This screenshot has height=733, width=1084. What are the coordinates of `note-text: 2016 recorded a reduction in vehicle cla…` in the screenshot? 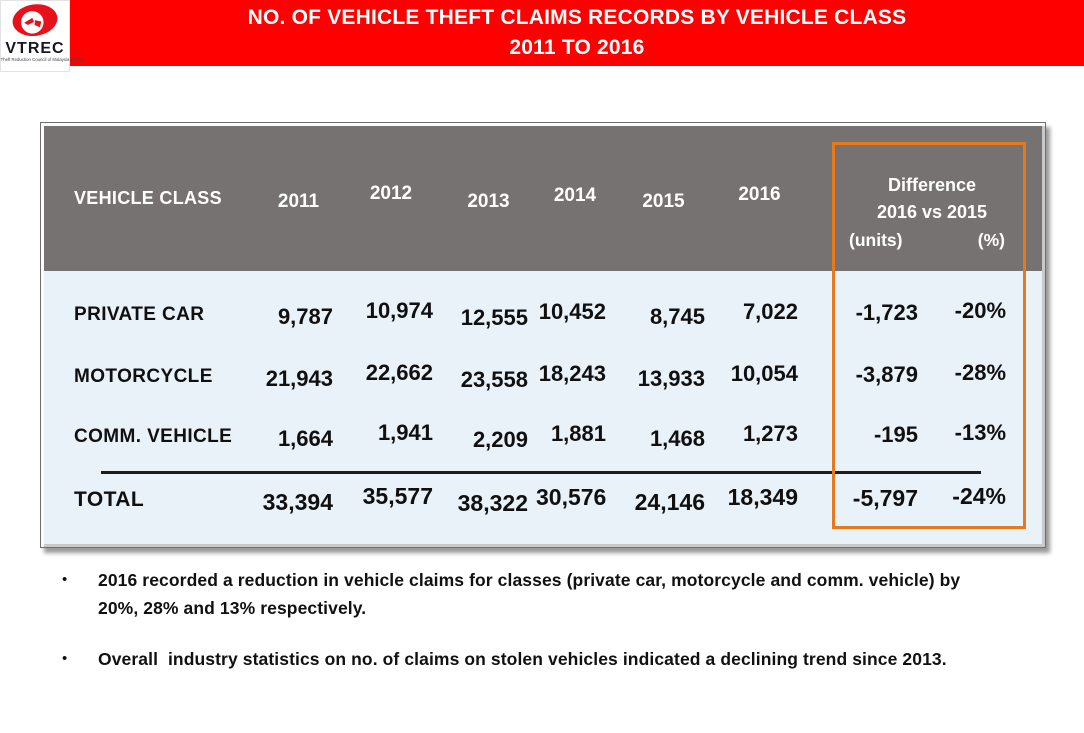 It's located at (532, 594).